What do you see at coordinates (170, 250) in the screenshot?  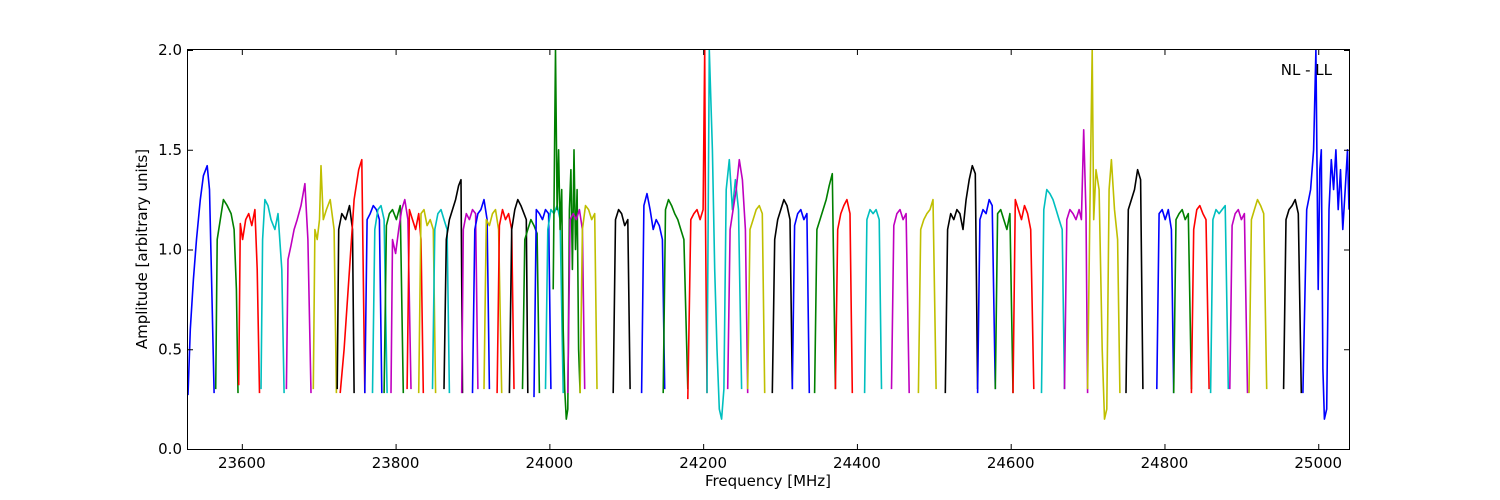 I see `y-tick-label: 1.0` at bounding box center [170, 250].